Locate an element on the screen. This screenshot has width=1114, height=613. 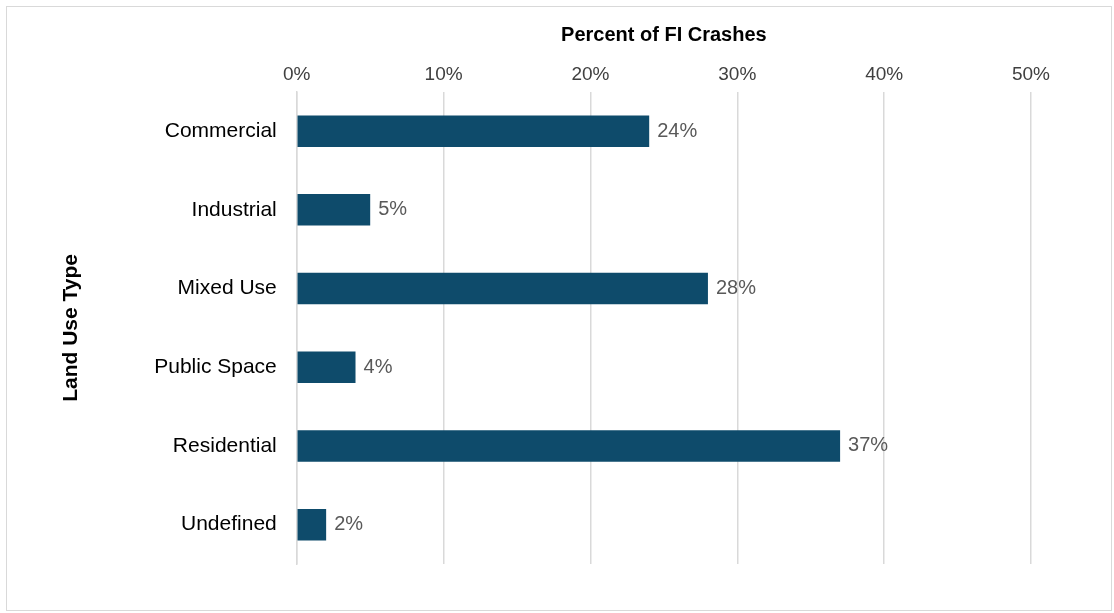
data-label: 5% is located at coordinates (393, 208).